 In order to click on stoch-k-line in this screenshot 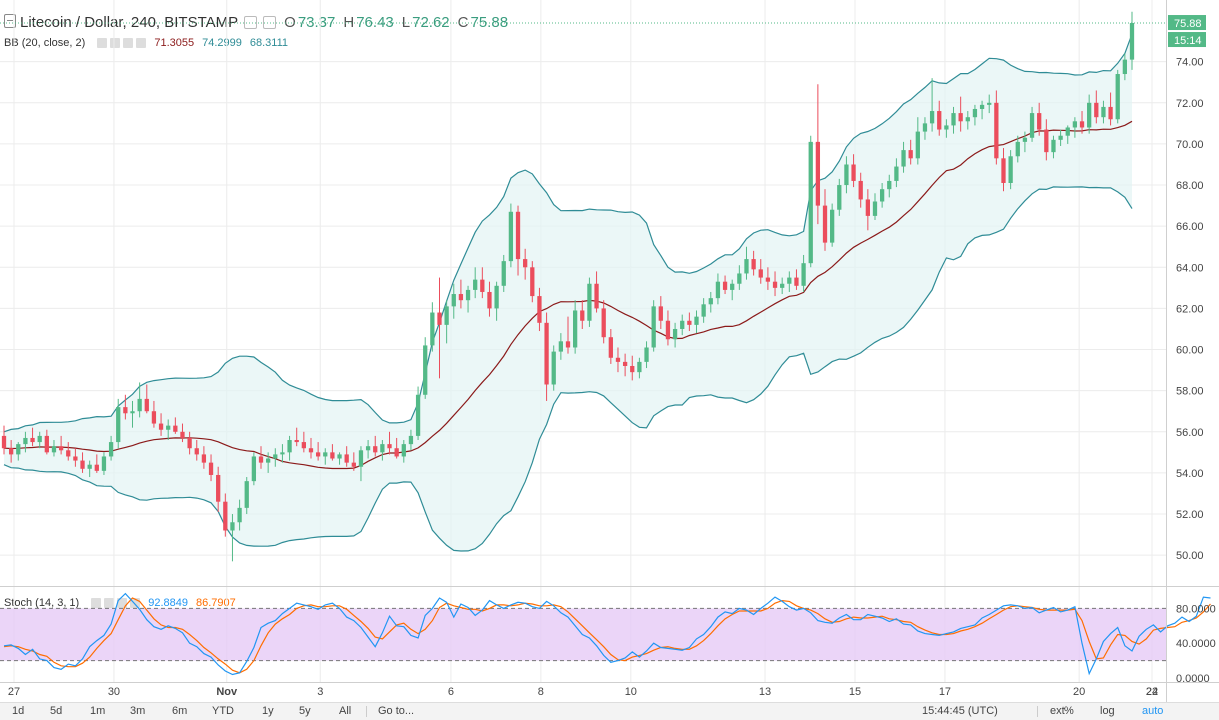, I will do `click(607, 634)`.